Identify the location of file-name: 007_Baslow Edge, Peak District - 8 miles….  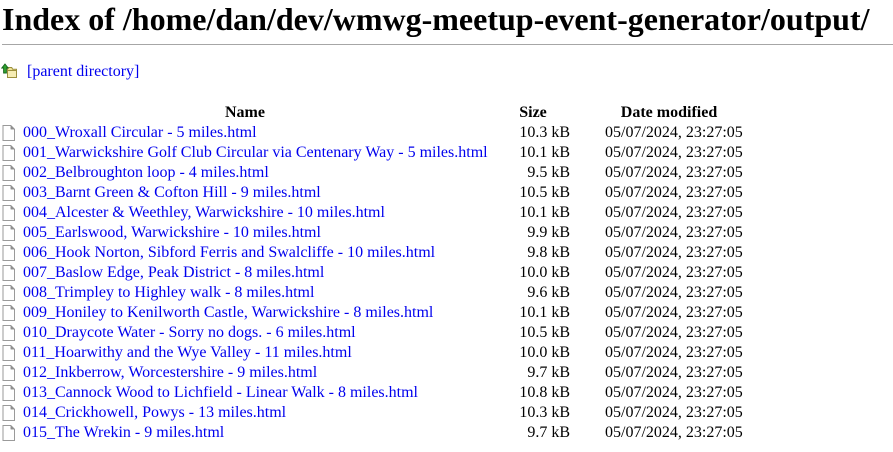
(174, 272).